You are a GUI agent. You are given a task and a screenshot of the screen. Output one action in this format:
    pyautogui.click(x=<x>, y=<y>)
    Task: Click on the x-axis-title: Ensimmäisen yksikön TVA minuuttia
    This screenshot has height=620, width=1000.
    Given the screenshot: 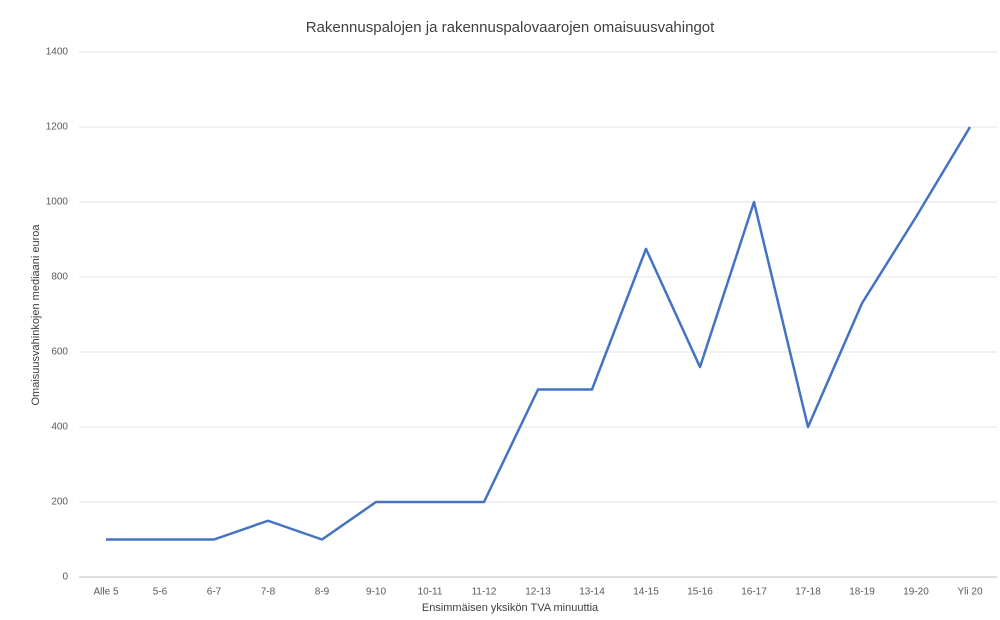 What is the action you would take?
    pyautogui.click(x=510, y=608)
    